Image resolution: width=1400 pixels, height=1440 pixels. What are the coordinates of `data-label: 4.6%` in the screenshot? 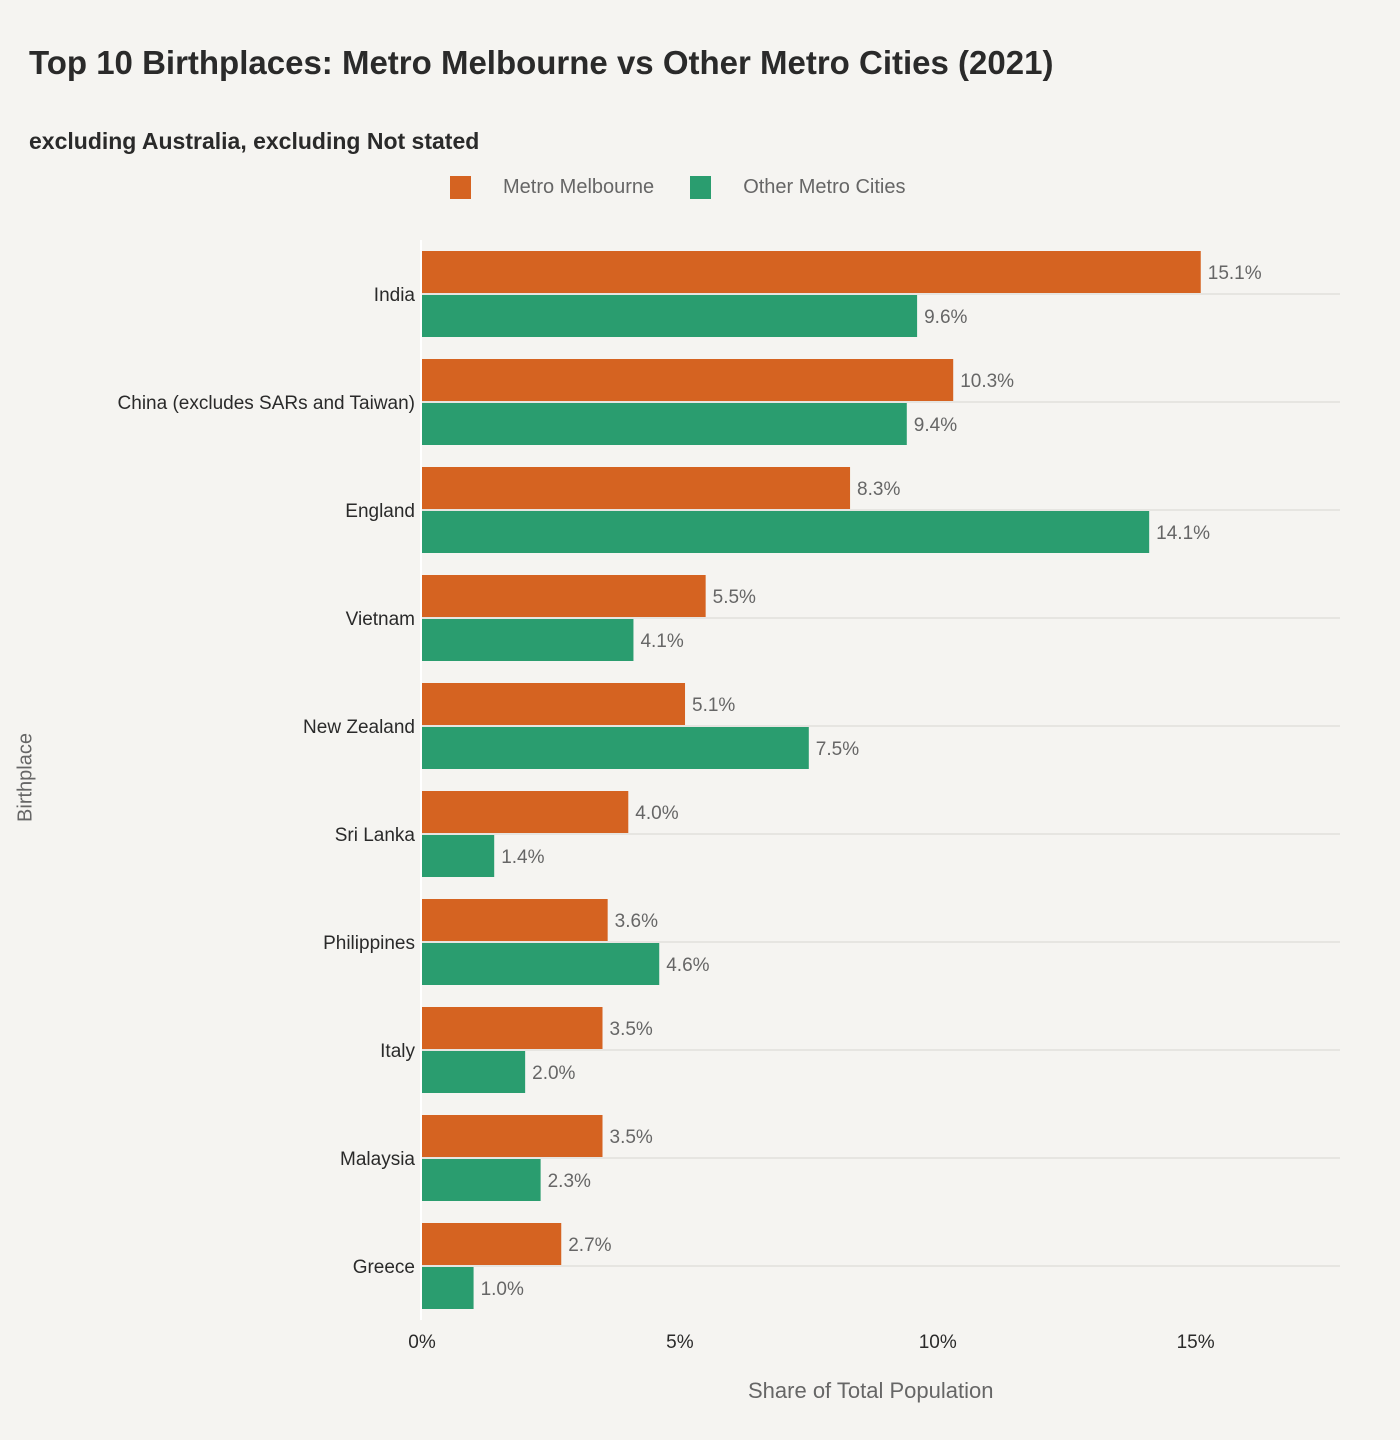 It's located at (687, 965).